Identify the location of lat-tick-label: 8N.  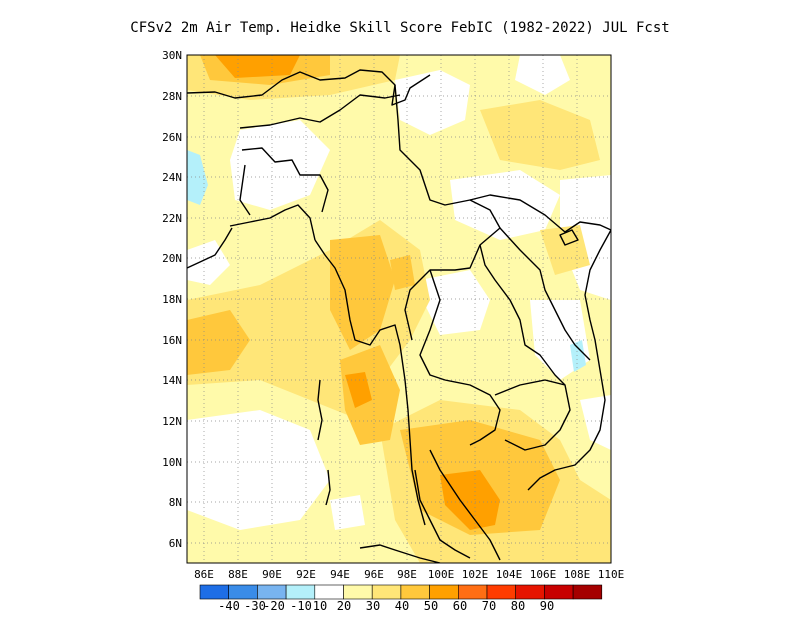
(175, 502).